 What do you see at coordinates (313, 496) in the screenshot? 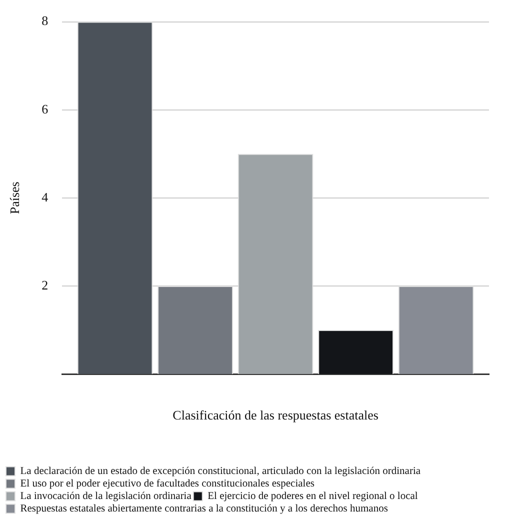
I see `legend-label: El ejercicio de poderes en el nivel regional o local` at bounding box center [313, 496].